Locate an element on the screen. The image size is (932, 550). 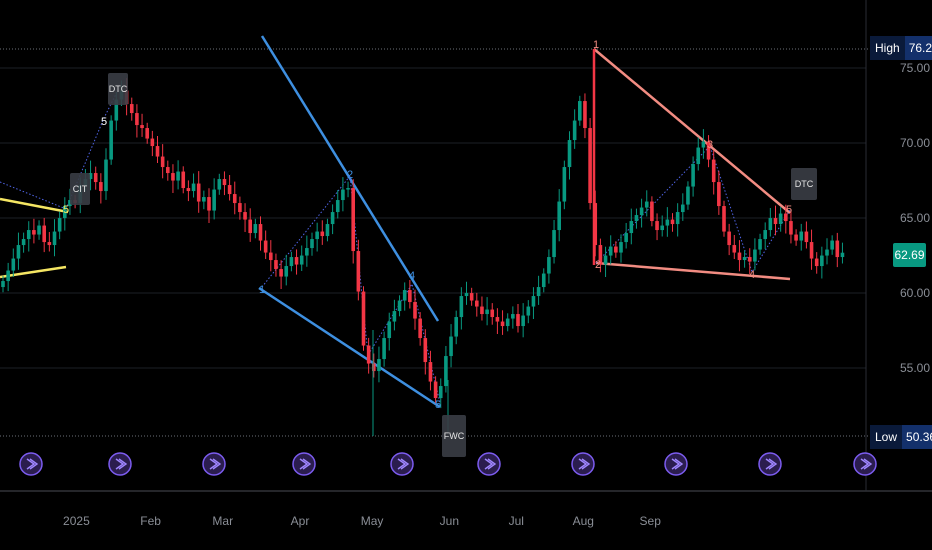
y-tick-label: 75.00 is located at coordinates (915, 68).